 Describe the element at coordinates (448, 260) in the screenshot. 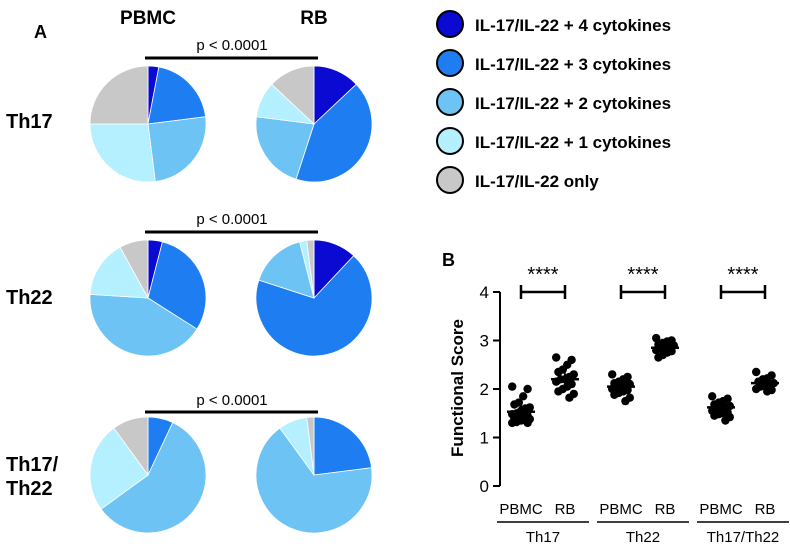

I see `panel-b-label: B` at that location.